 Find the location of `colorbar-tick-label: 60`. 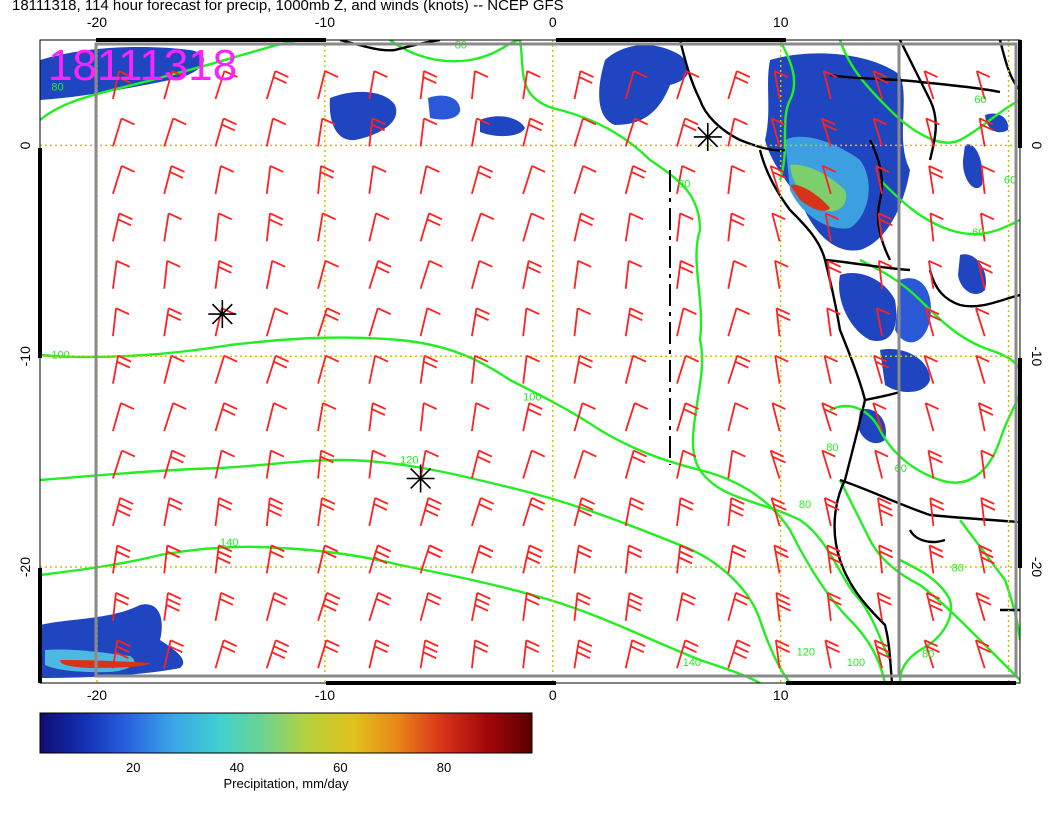

colorbar-tick-label: 60 is located at coordinates (340, 767).